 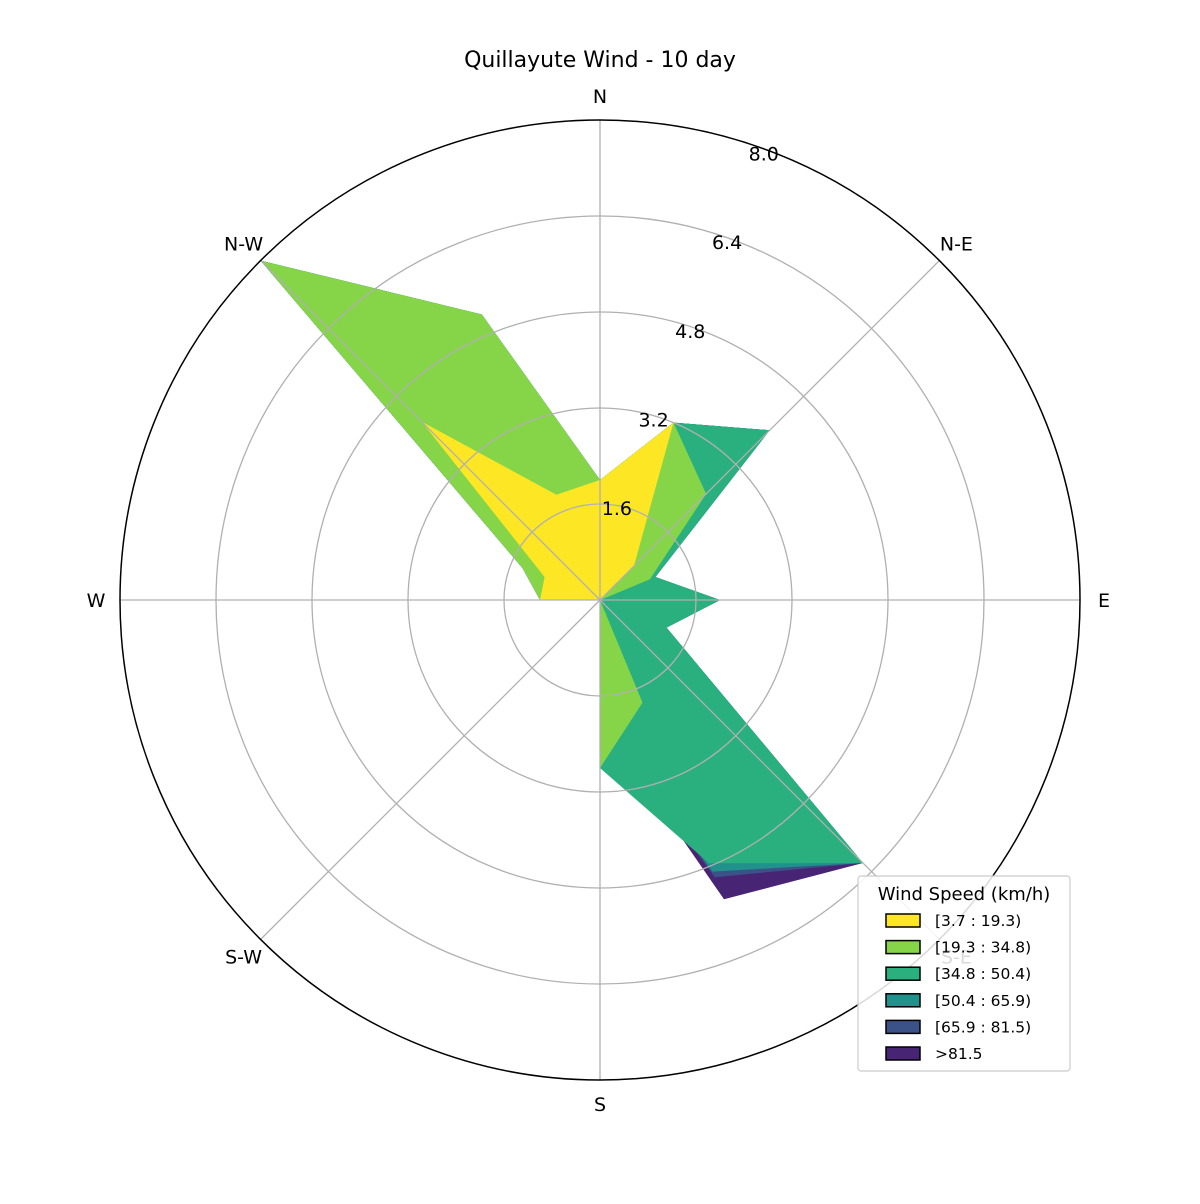 I want to click on direction-label-s: S, so click(x=600, y=1105).